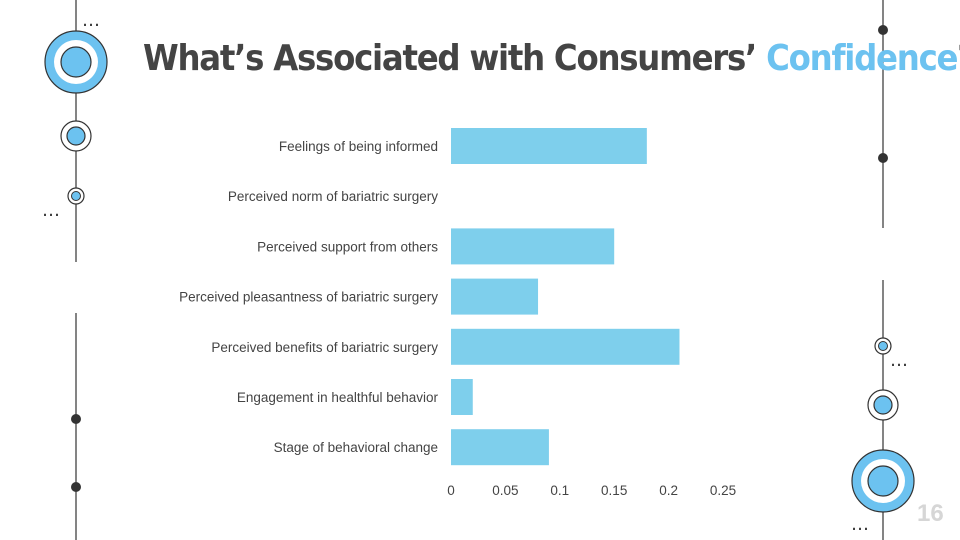  What do you see at coordinates (559, 490) in the screenshot?
I see `x-tick-label: 0.1` at bounding box center [559, 490].